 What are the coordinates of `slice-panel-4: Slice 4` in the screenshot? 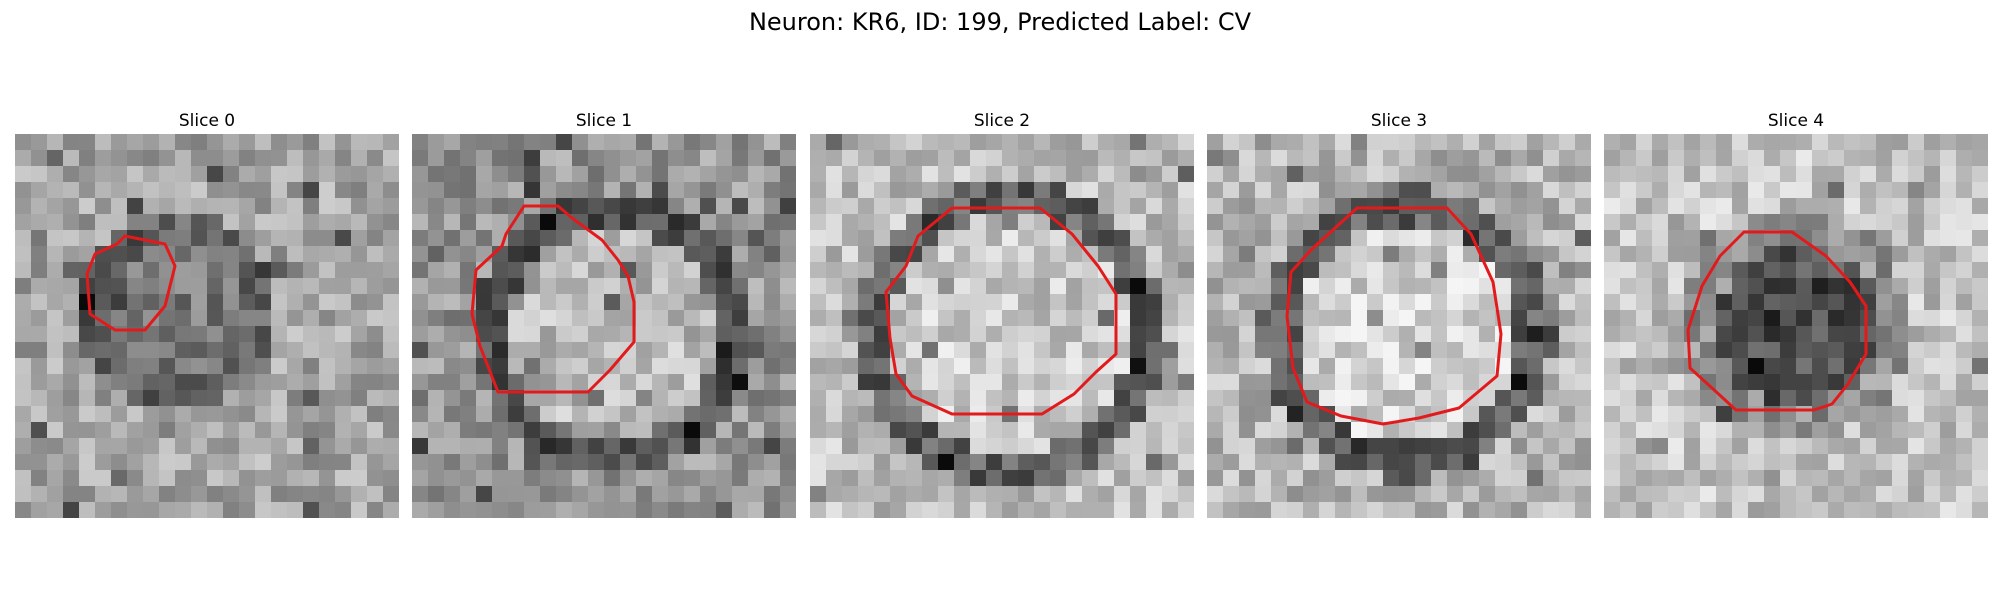 It's located at (1796, 313).